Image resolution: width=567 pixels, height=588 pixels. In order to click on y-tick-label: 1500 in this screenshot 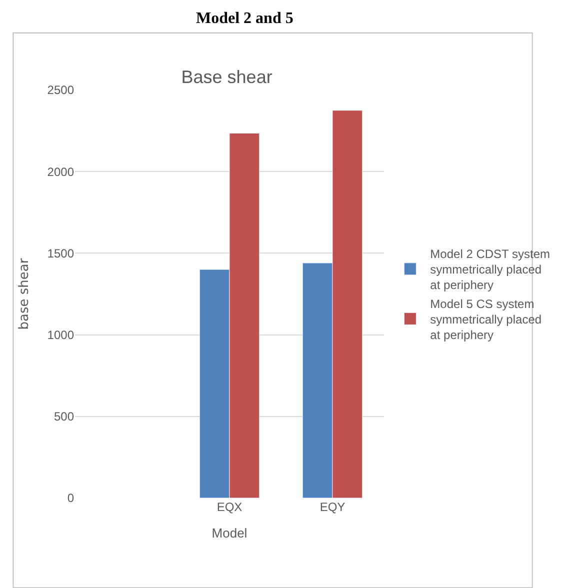, I will do `click(60, 253)`.